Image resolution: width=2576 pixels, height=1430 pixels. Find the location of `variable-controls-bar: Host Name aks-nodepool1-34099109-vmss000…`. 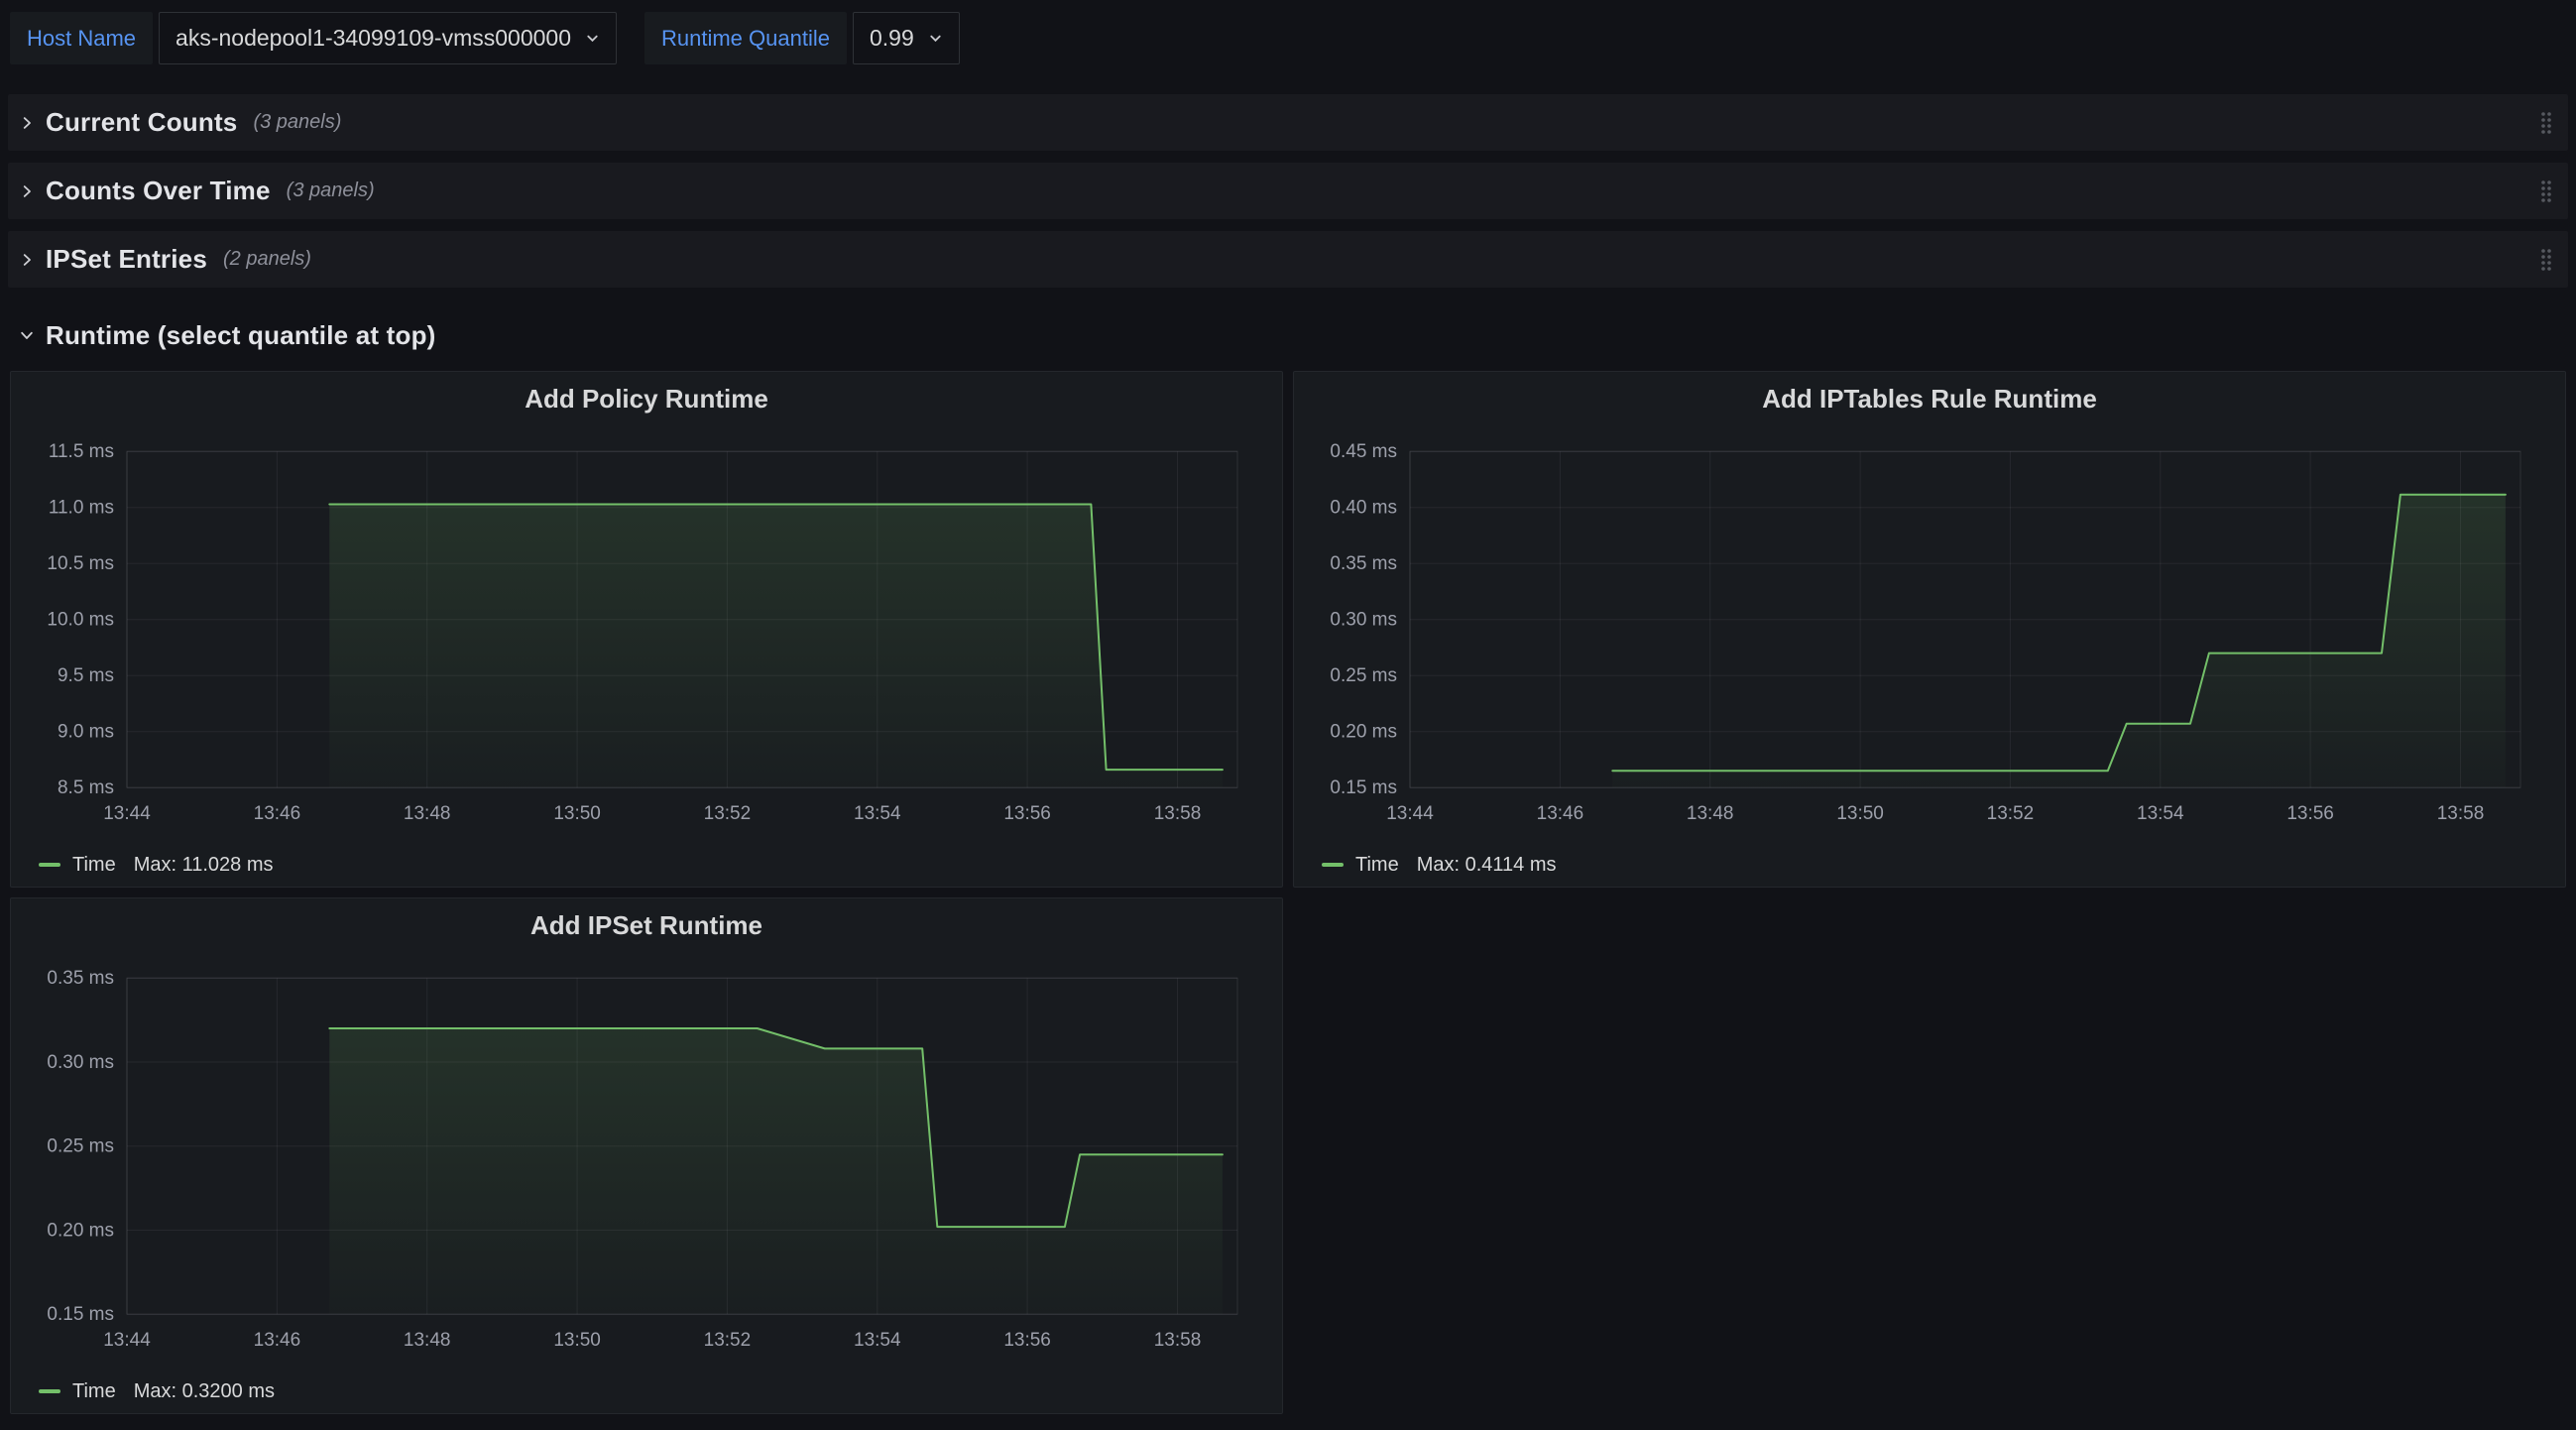

variable-controls-bar: Host Name aks-nodepool1-34099109-vmss000… is located at coordinates (1288, 32).